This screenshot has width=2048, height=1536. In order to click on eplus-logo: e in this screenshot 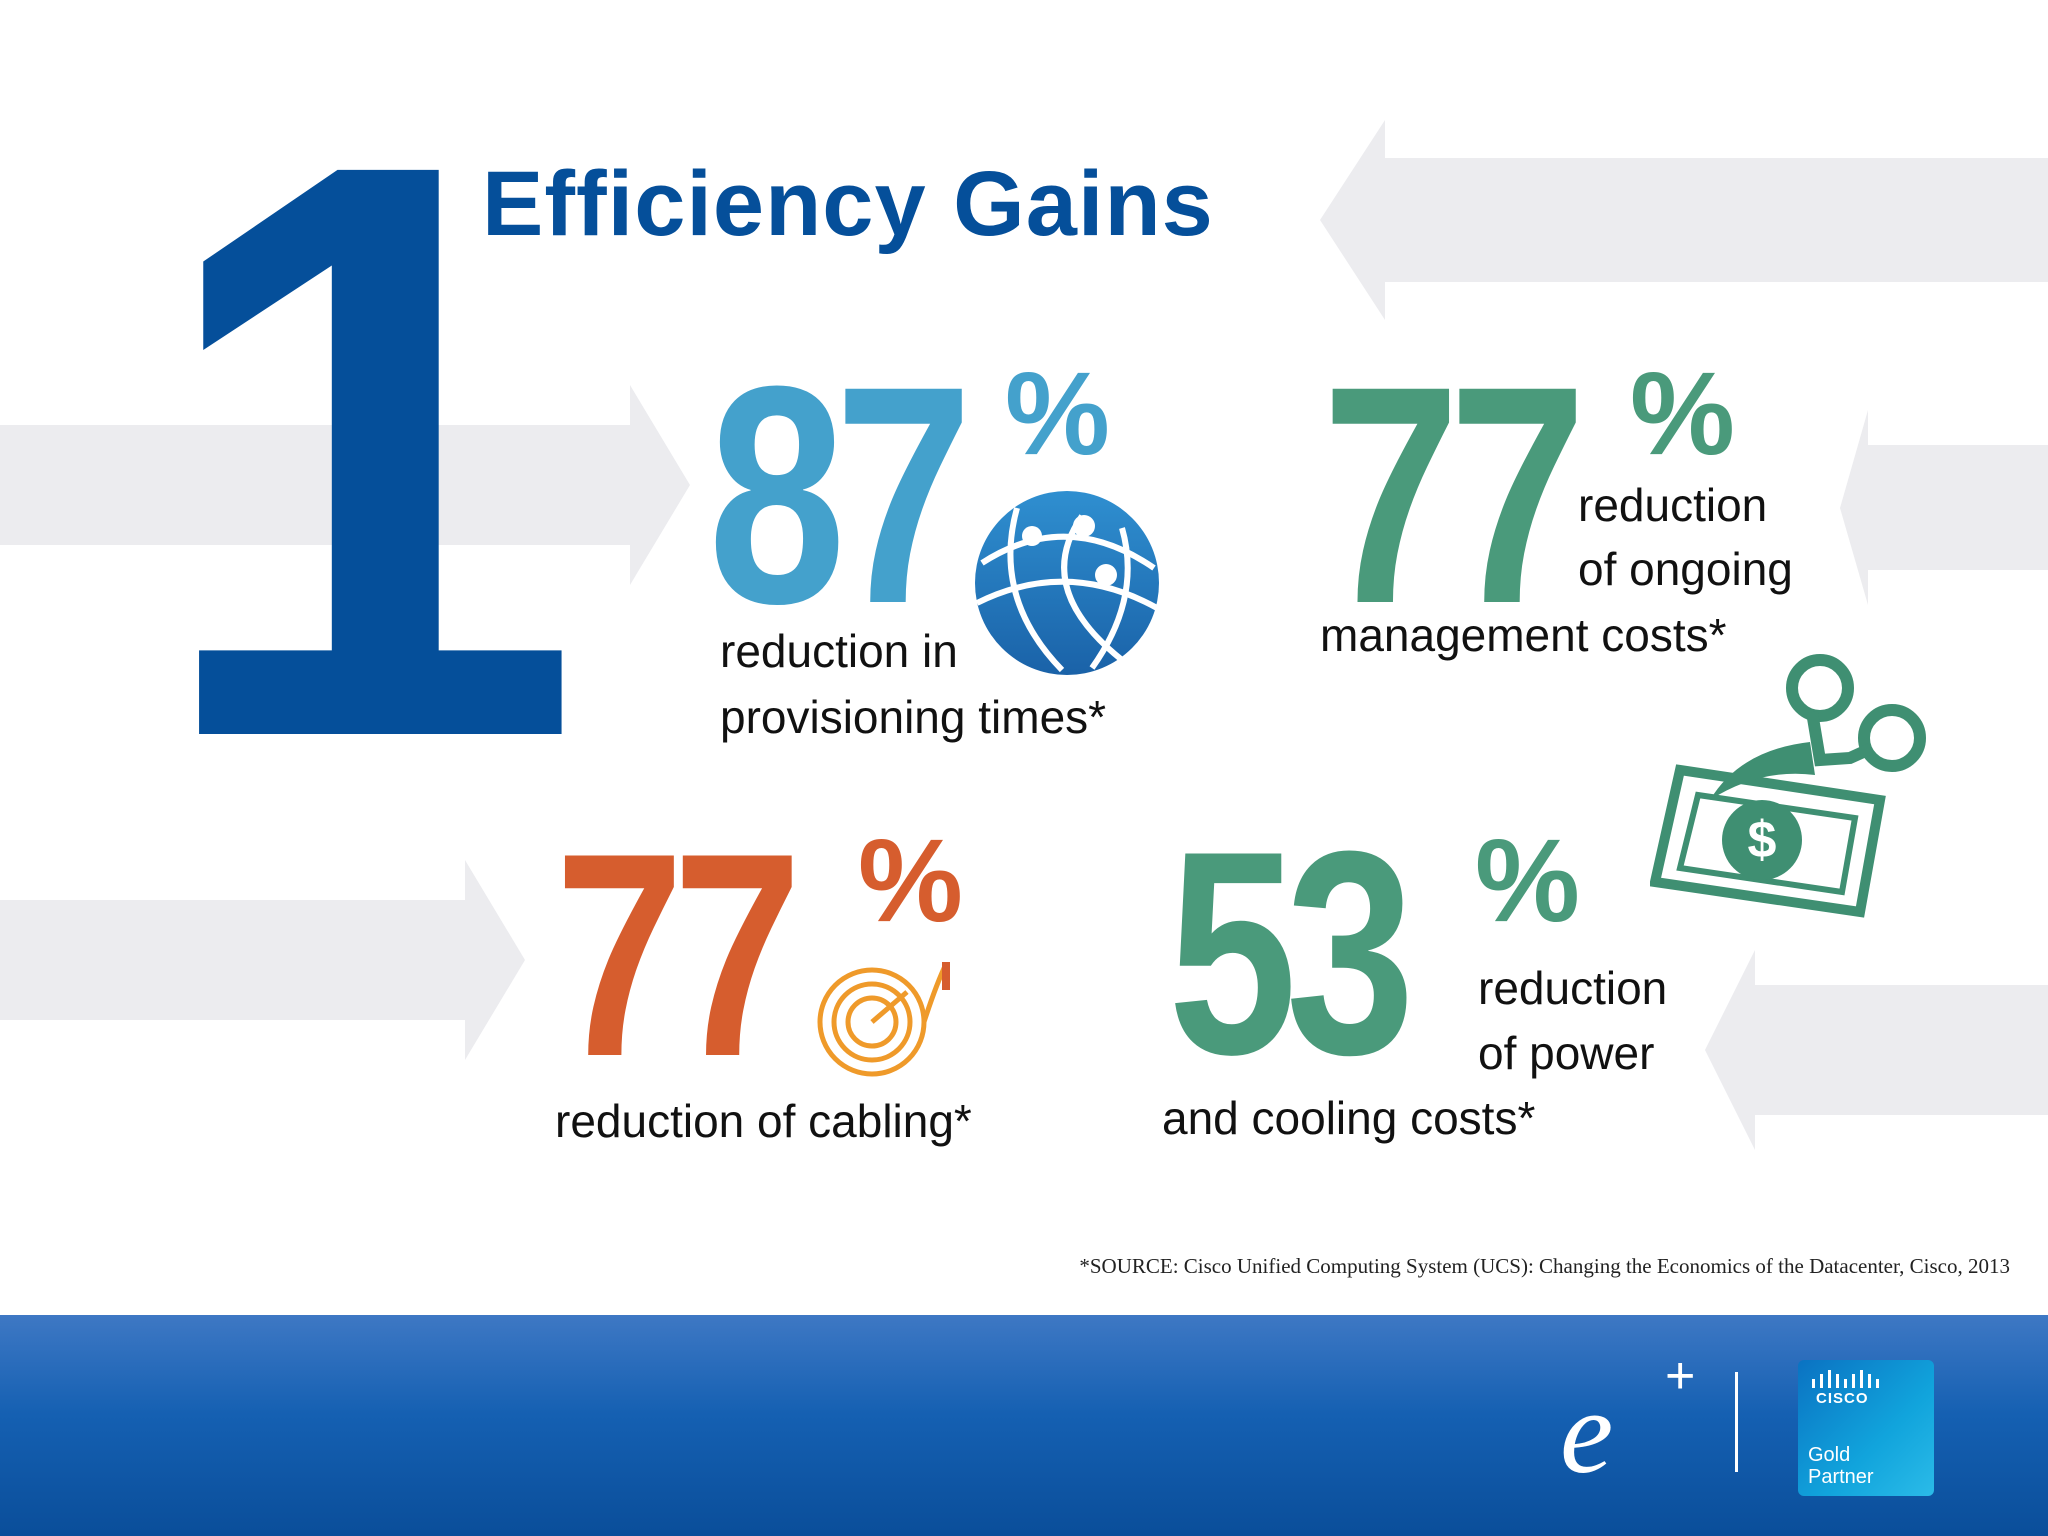, I will do `click(1587, 1431)`.